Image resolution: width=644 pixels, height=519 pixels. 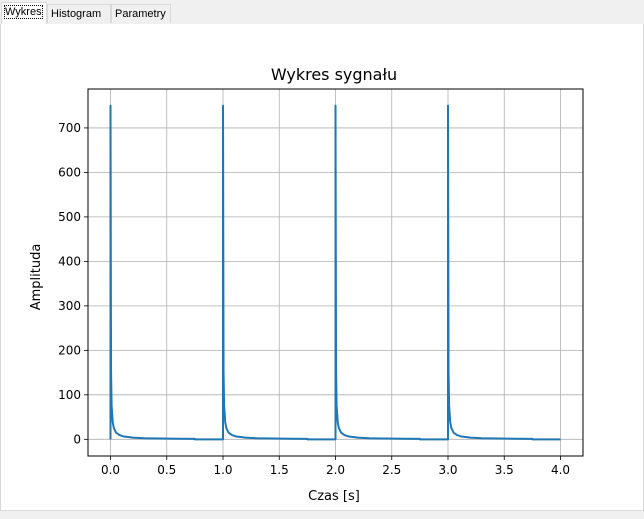 What do you see at coordinates (322, 12) in the screenshot?
I see `tab-bar: Wykres Histogram Parametry` at bounding box center [322, 12].